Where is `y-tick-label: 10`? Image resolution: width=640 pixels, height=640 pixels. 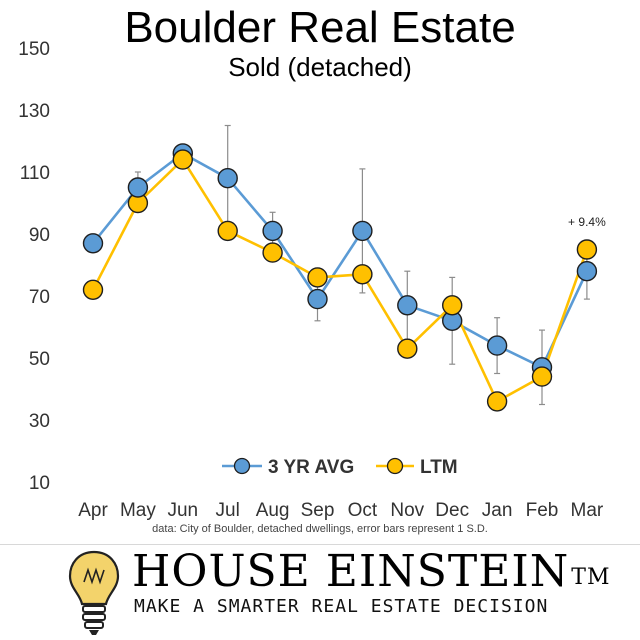 y-tick-label: 10 is located at coordinates (39, 483).